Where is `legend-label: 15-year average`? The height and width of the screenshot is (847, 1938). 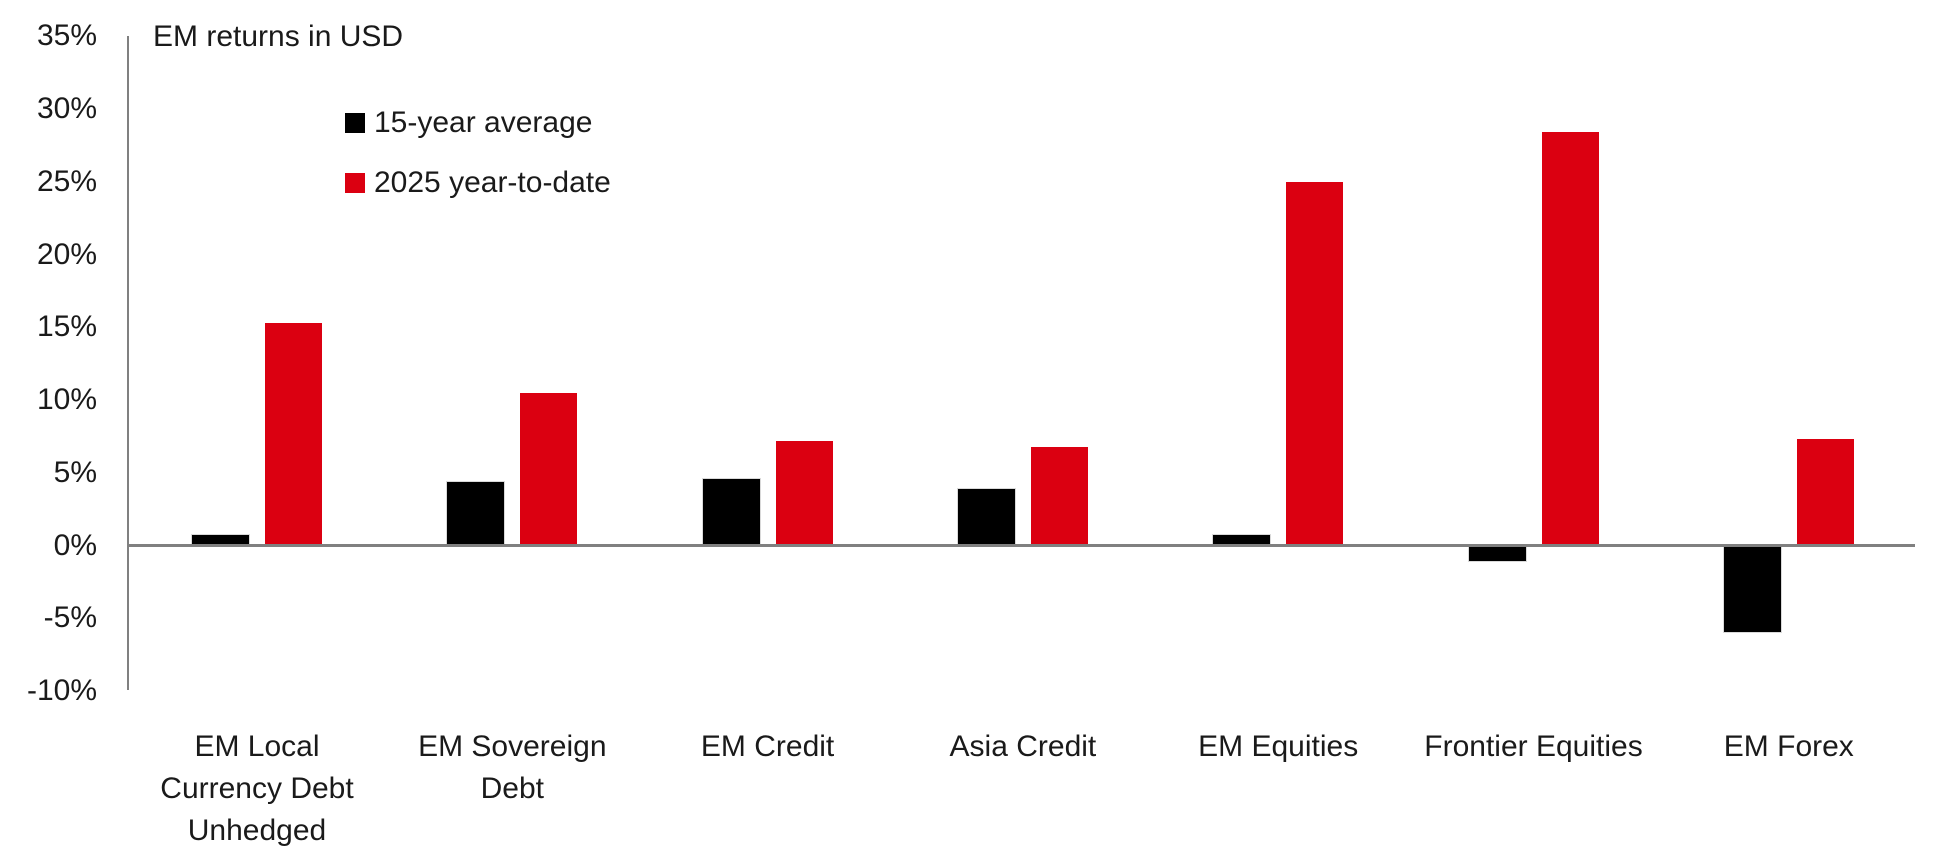
legend-label: 15-year average is located at coordinates (483, 122).